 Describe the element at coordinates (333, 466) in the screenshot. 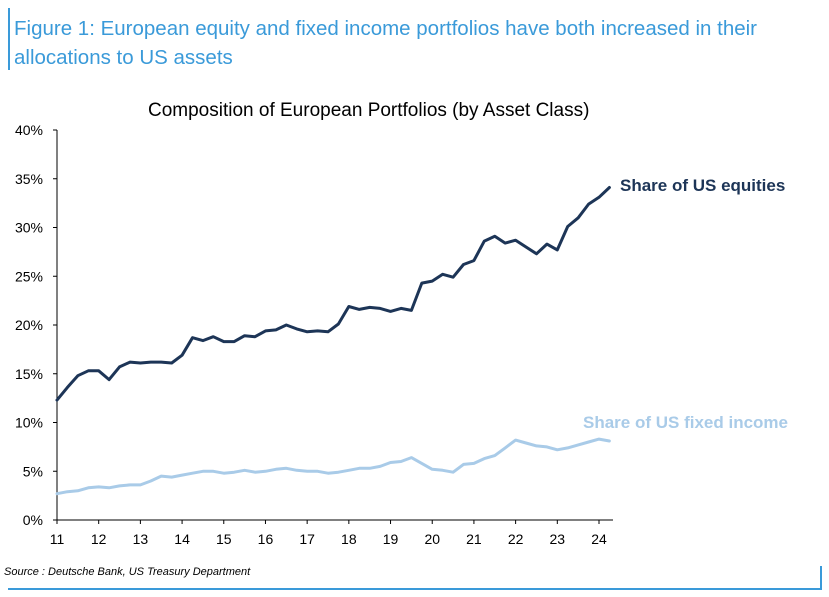

I see `series-line-us-fixed-income` at that location.